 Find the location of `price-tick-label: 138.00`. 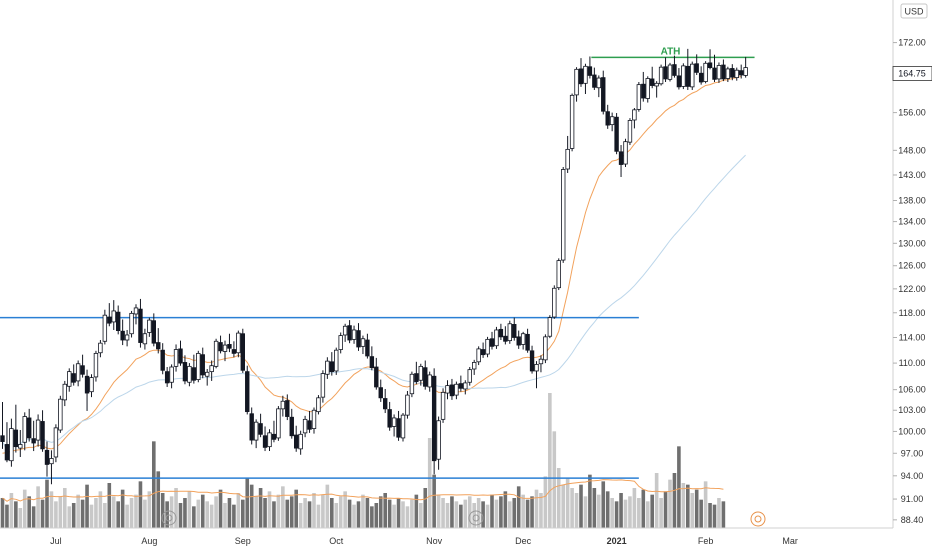

price-tick-label: 138.00 is located at coordinates (912, 201).